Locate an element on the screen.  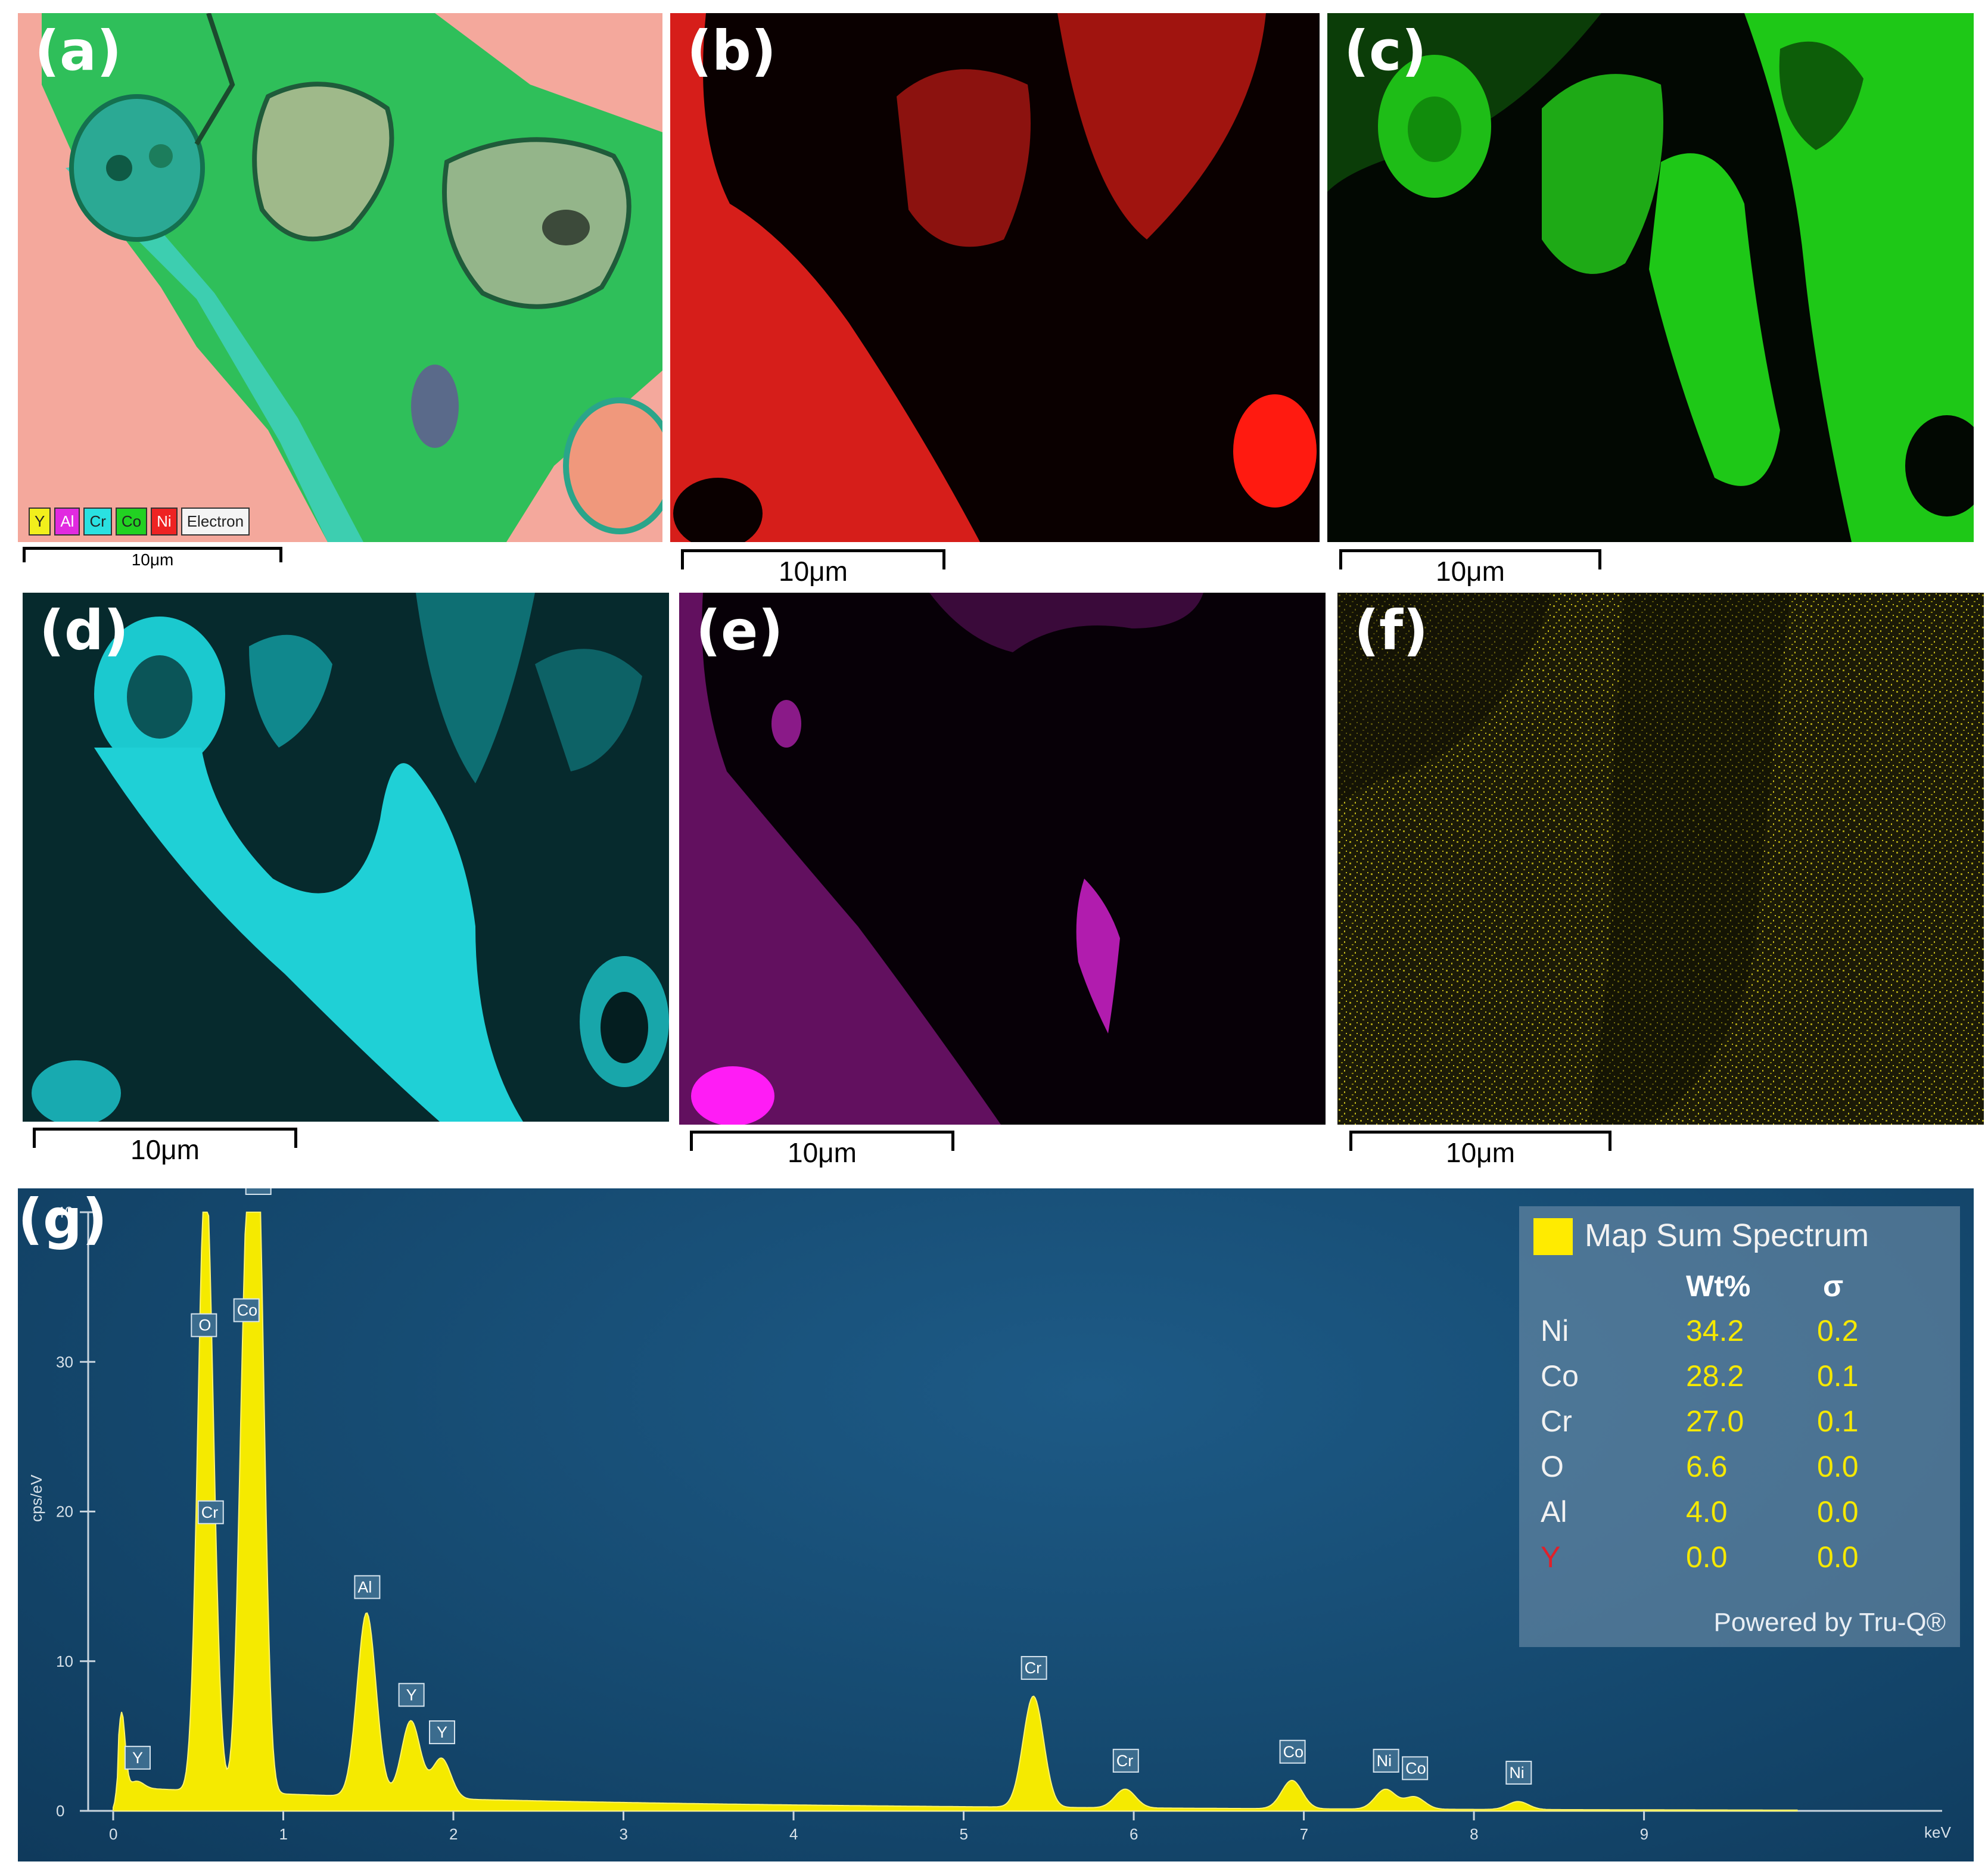
panel-b-label: (b) is located at coordinates (731, 51).